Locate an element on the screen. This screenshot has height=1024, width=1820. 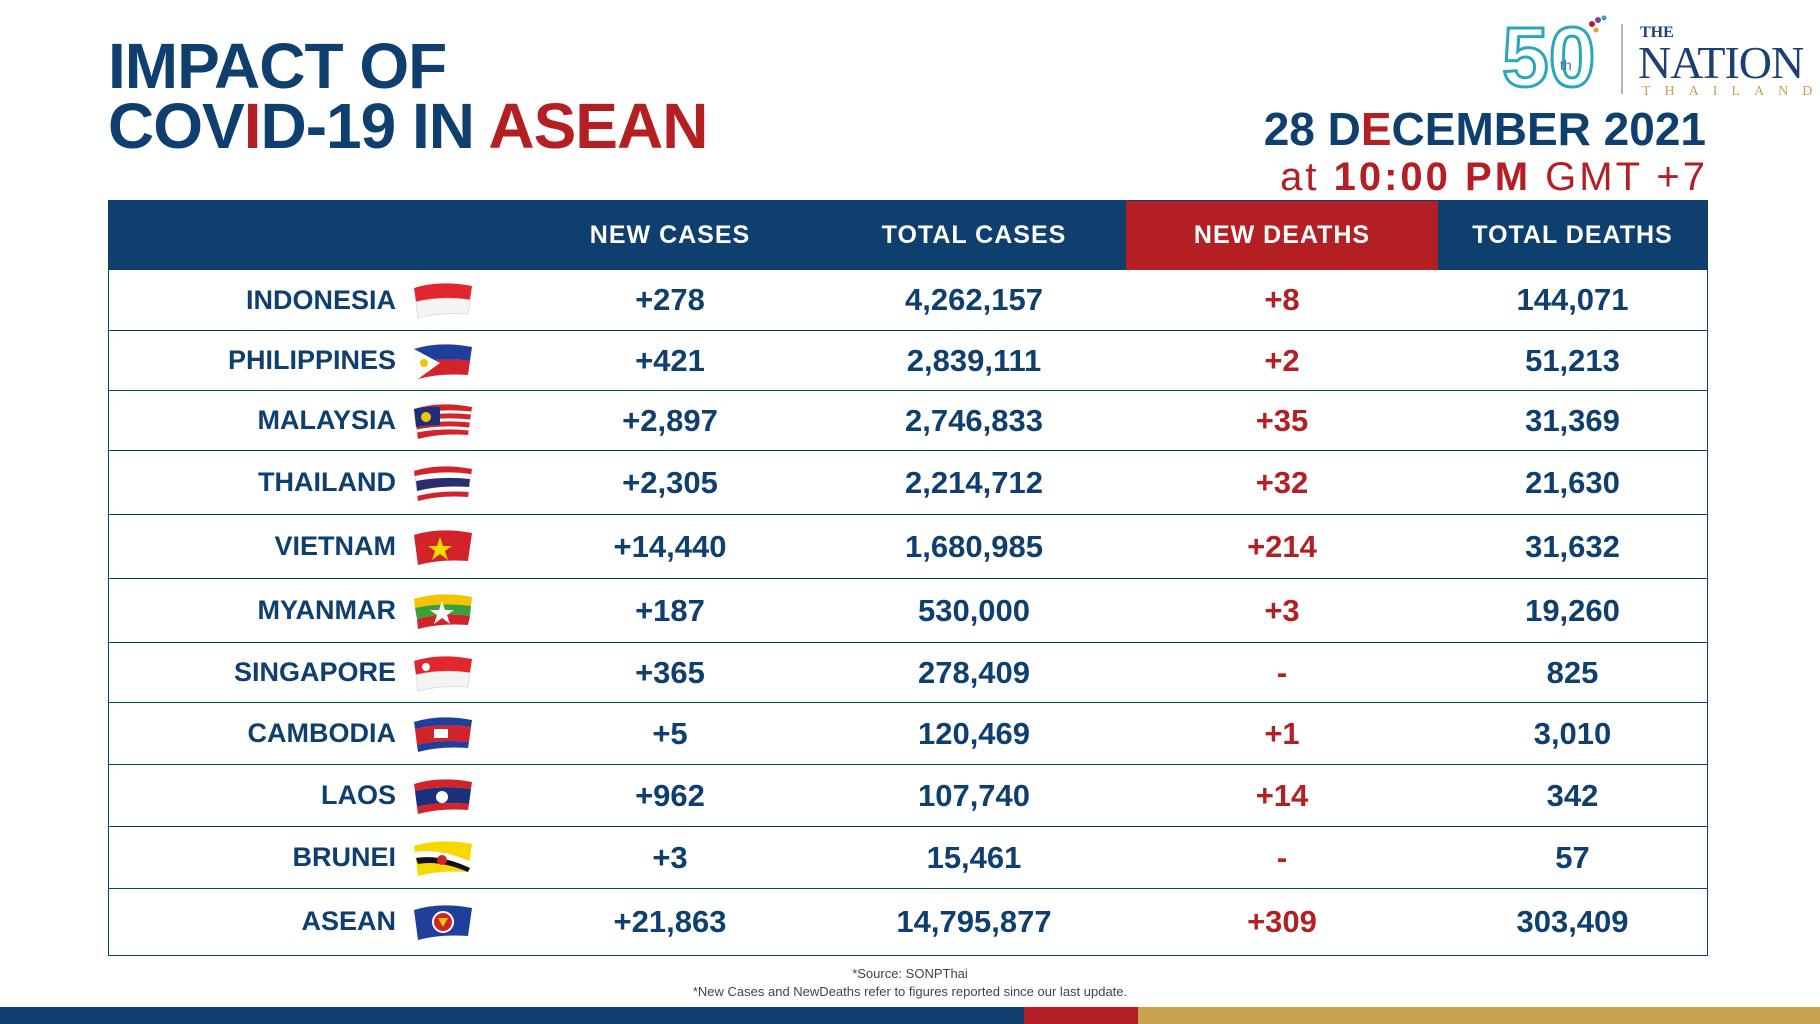
title-part-accent: I is located at coordinates (252, 126).